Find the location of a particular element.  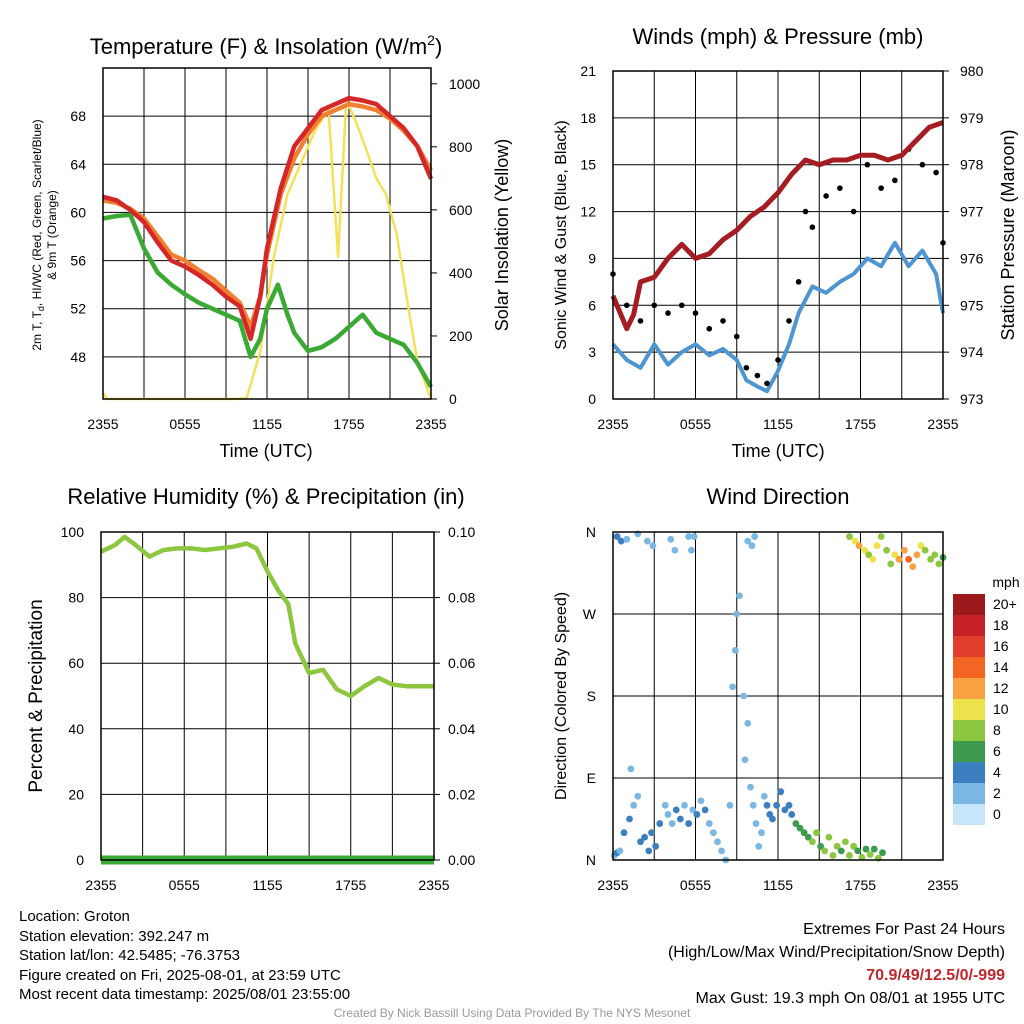

humidity-y-axis-label: Percent & Precipitation is located at coordinates (36, 695).